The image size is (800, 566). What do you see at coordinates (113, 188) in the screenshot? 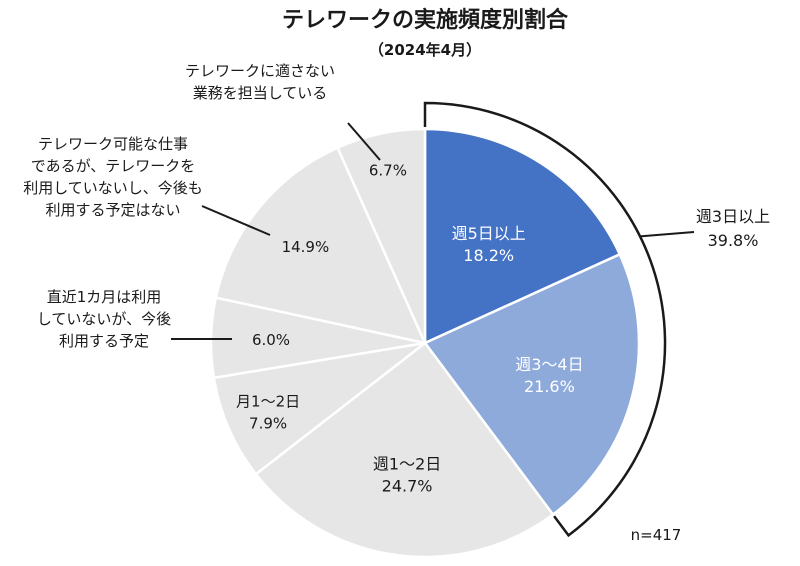
I see `slice-category-label: 利用していないし、今後も` at bounding box center [113, 188].